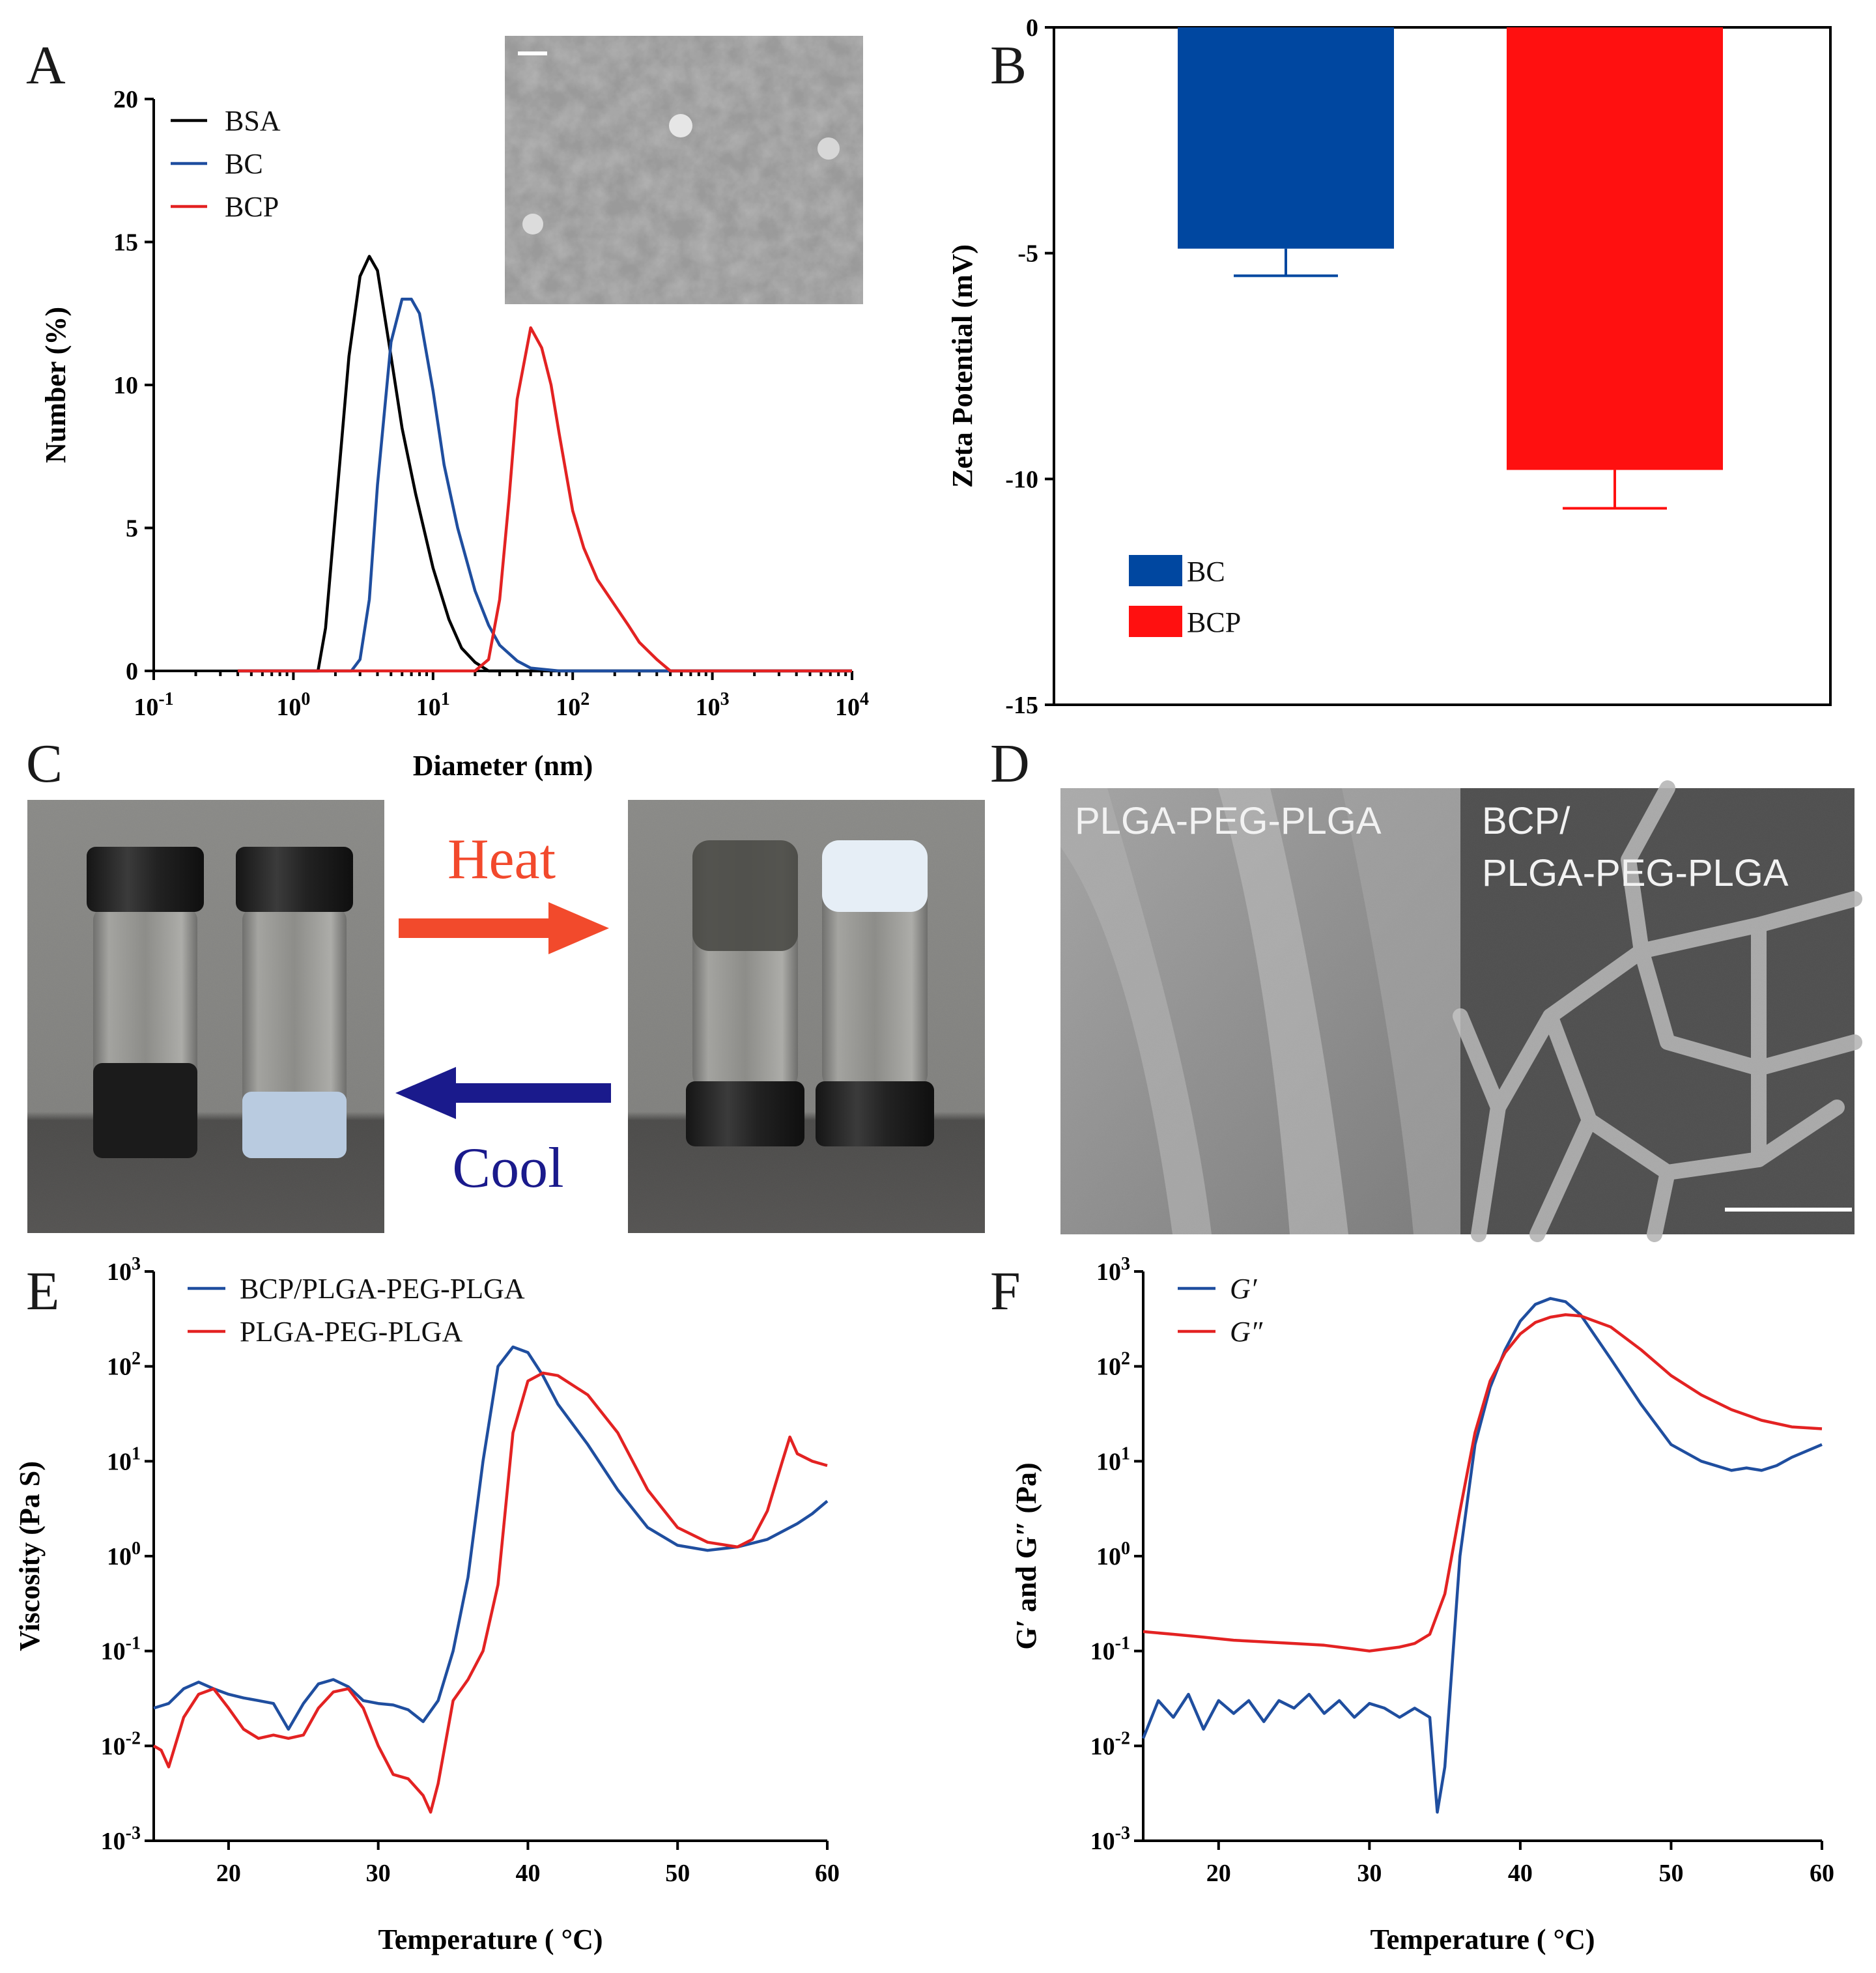 This screenshot has width=1876, height=1973. Describe the element at coordinates (1526, 821) in the screenshot. I see `sem-right-label-line1: BCP/` at that location.